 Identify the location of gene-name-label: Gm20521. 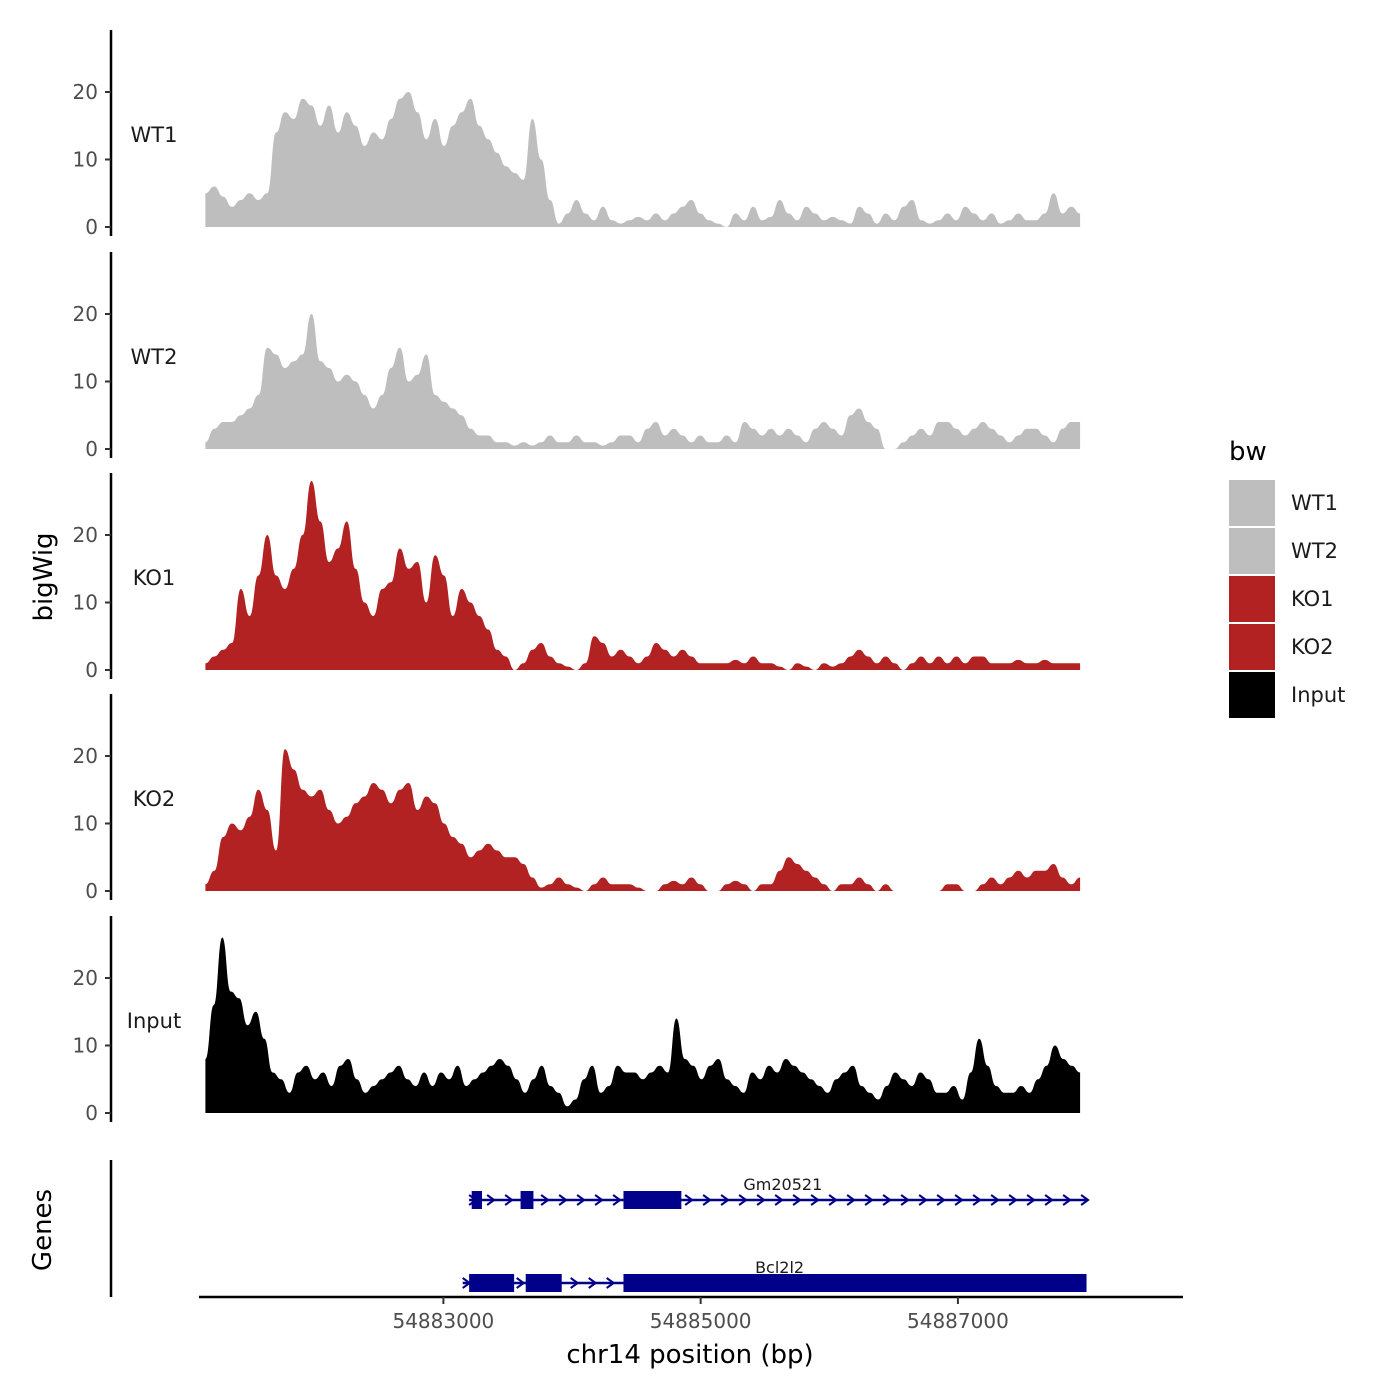
(782, 1184).